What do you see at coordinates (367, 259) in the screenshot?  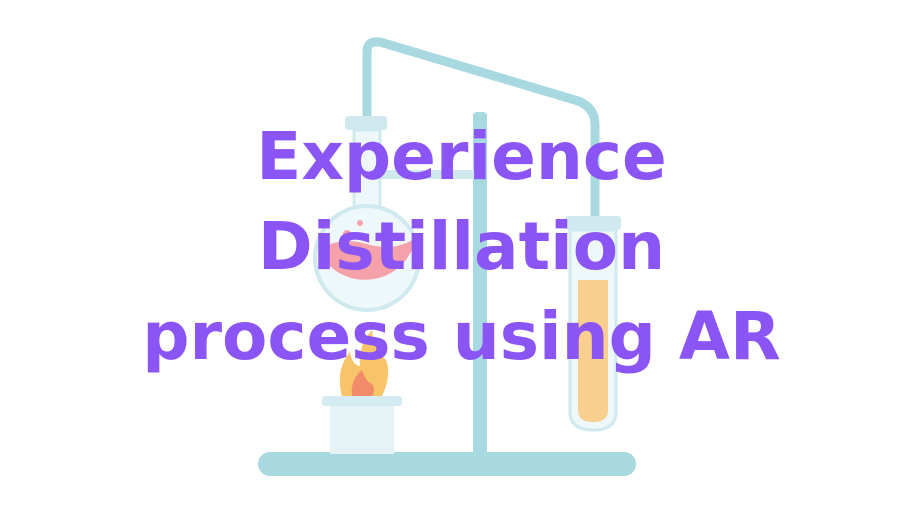 I see `flask-liquid-icon` at bounding box center [367, 259].